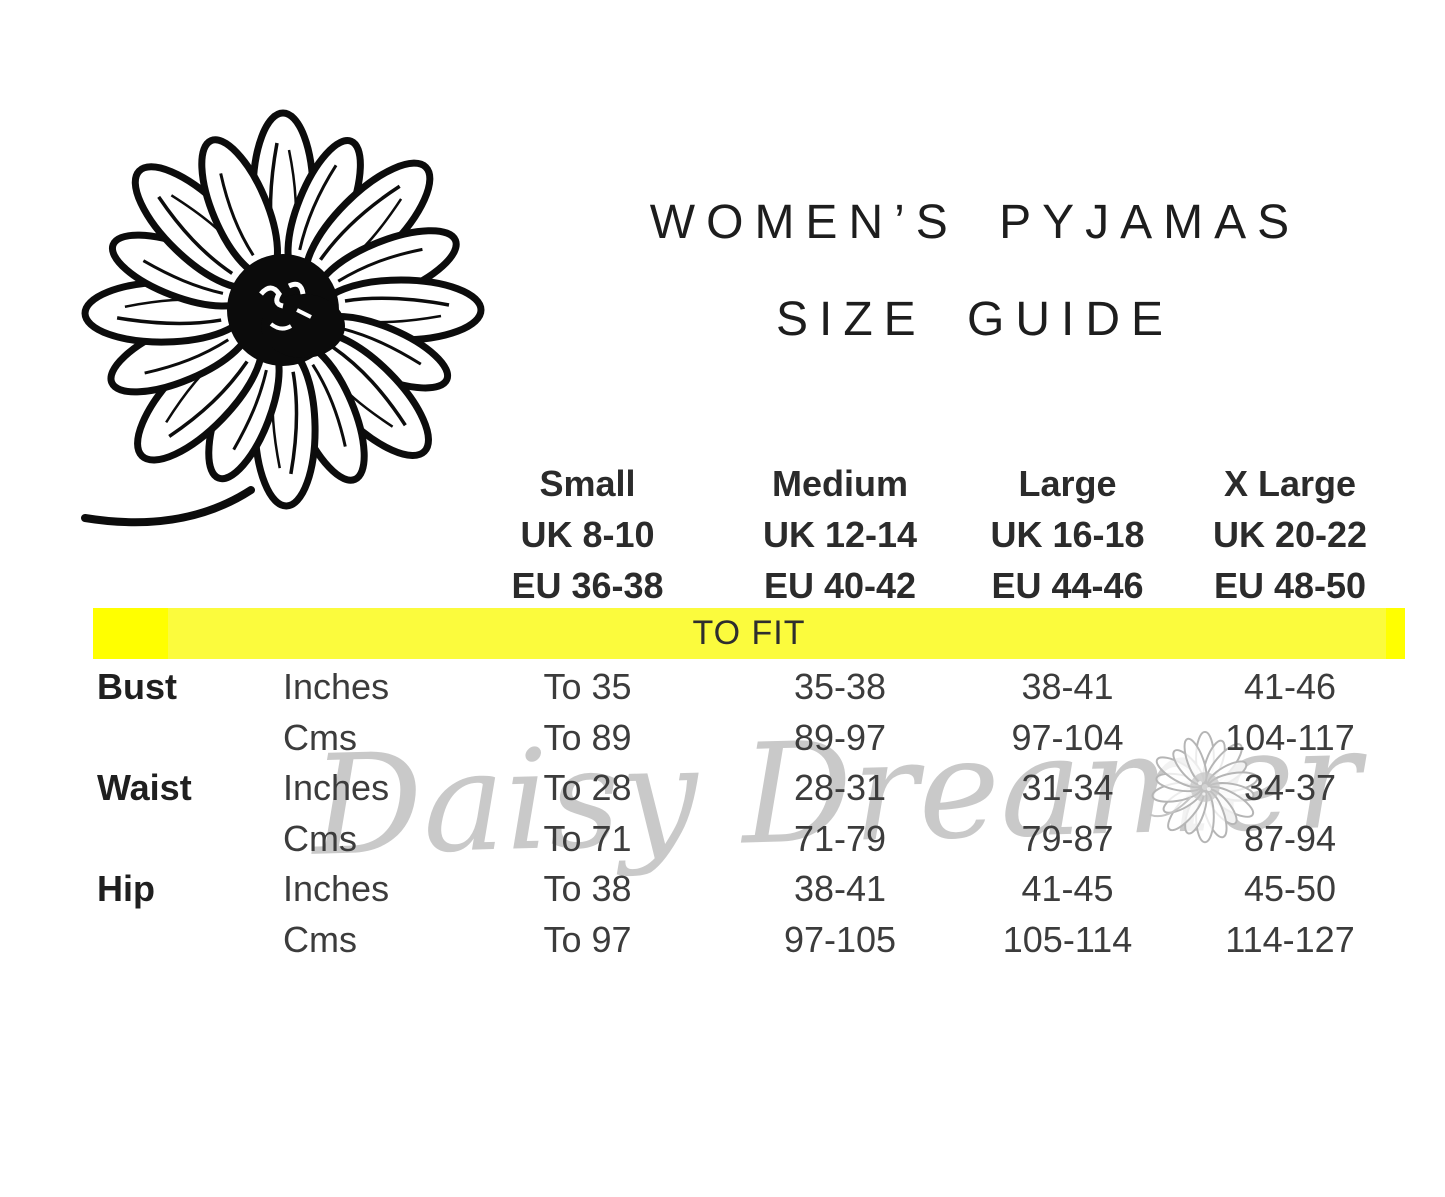 The image size is (1445, 1197). I want to click on value-large: 105-114, so click(1067, 939).